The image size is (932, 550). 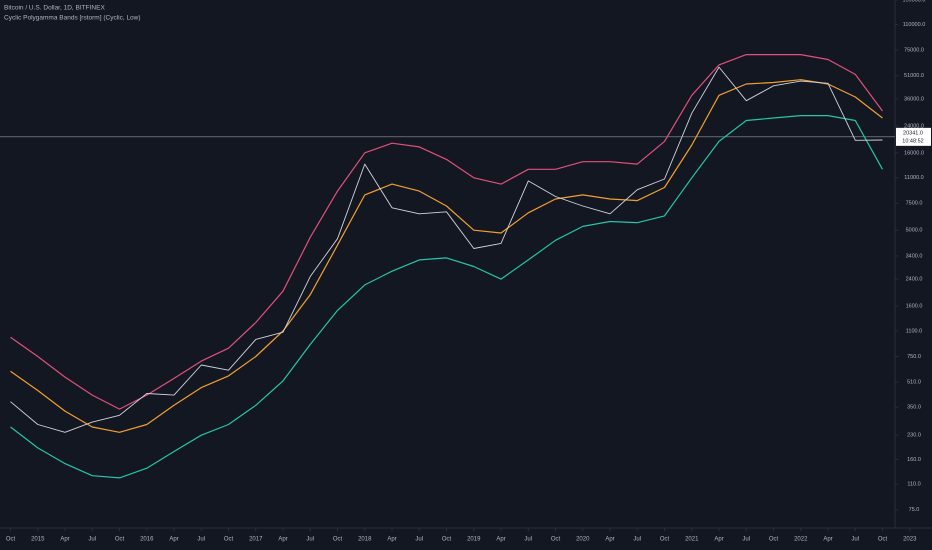 What do you see at coordinates (914, 153) in the screenshot?
I see `y-tick-label: 16000.0` at bounding box center [914, 153].